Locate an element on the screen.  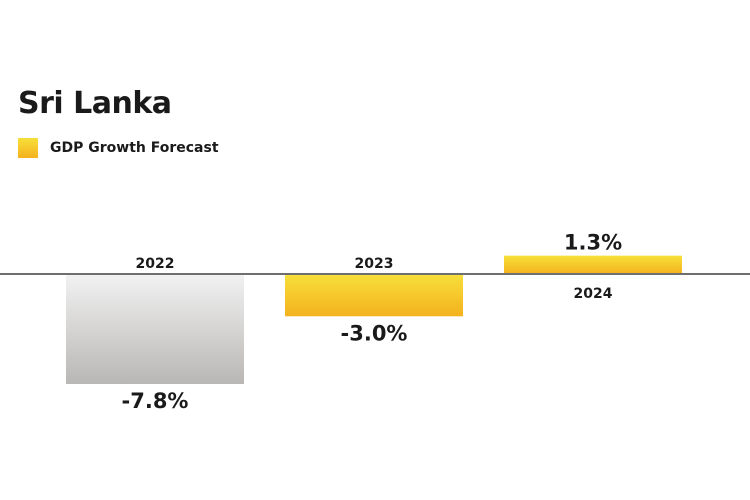
tick-label-2022: 2022 is located at coordinates (155, 264).